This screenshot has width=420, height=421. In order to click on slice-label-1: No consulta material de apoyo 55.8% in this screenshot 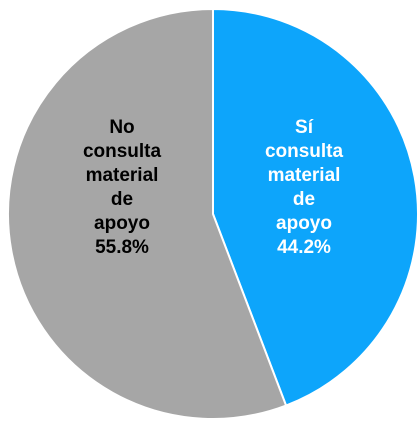, I will do `click(122, 187)`.